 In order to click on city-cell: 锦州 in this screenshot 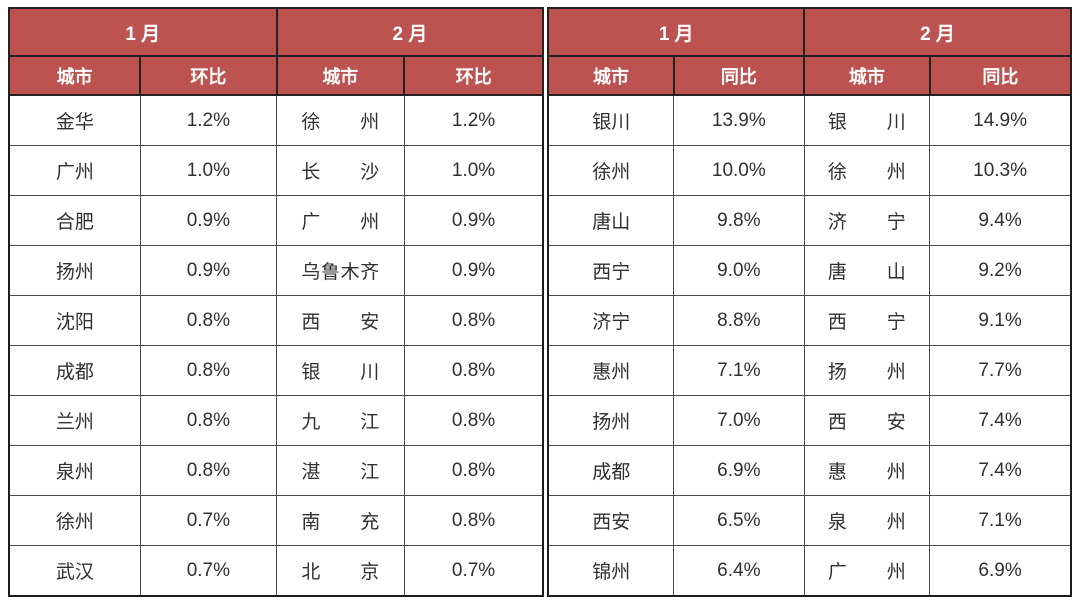, I will do `click(611, 571)`.